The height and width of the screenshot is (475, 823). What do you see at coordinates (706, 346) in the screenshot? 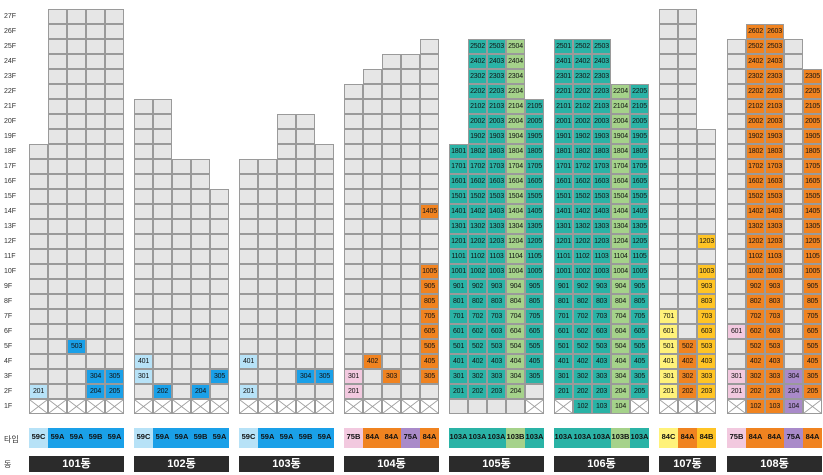
I see `unit-cell: 503` at bounding box center [706, 346].